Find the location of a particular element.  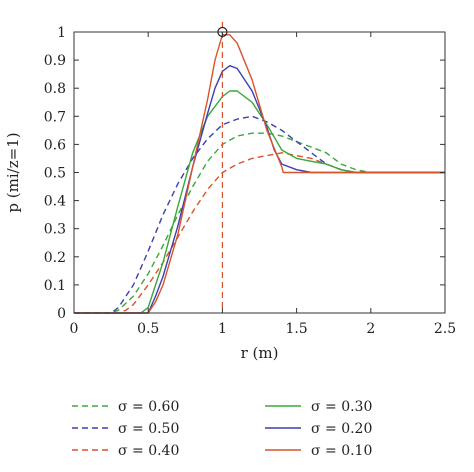

x-tick-label: 2 is located at coordinates (370, 329).